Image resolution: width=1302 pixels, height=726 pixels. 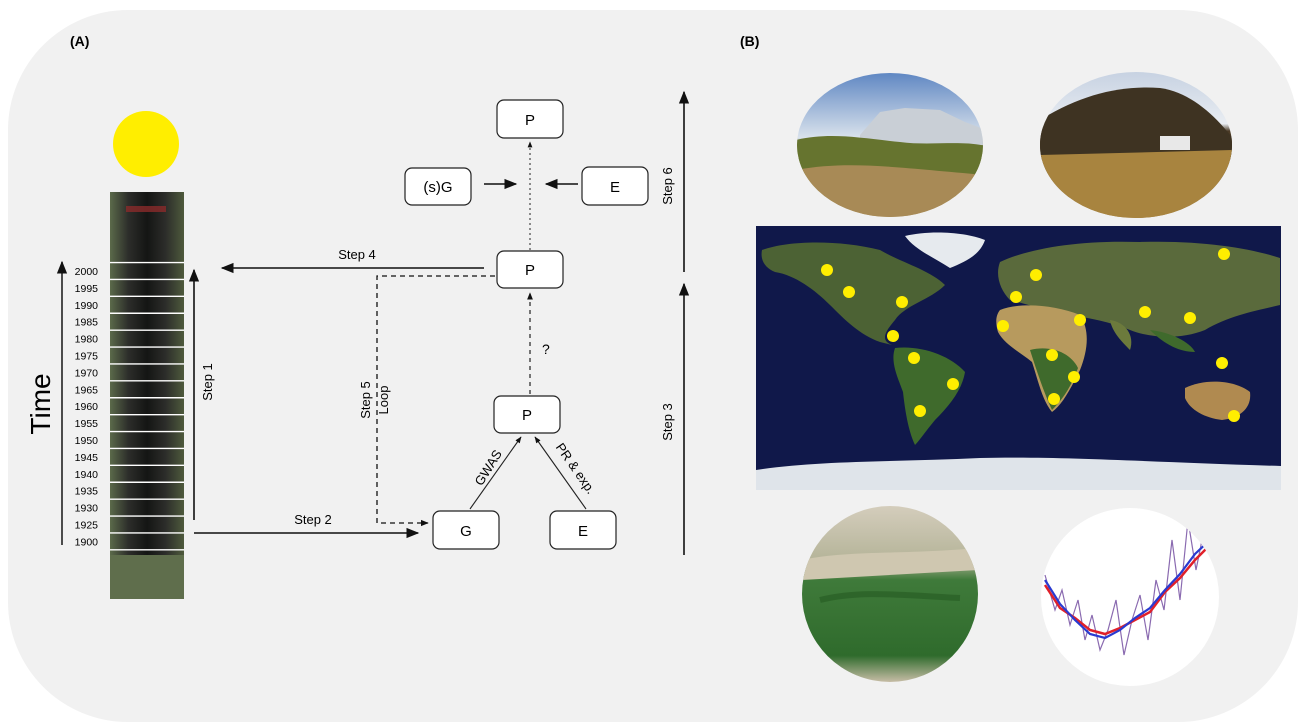 What do you see at coordinates (87, 390) in the screenshot?
I see `year-label: 1965` at bounding box center [87, 390].